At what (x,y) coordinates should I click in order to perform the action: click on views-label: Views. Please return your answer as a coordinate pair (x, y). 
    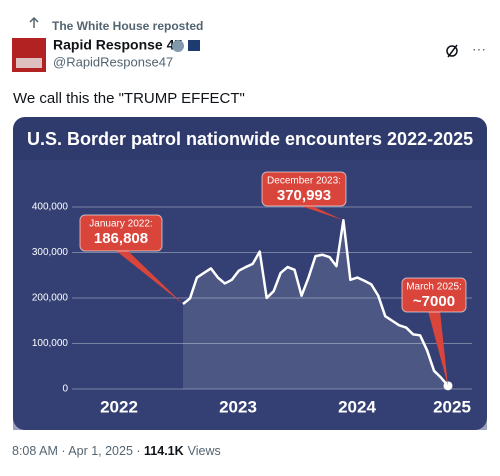
    Looking at the image, I should click on (204, 451).